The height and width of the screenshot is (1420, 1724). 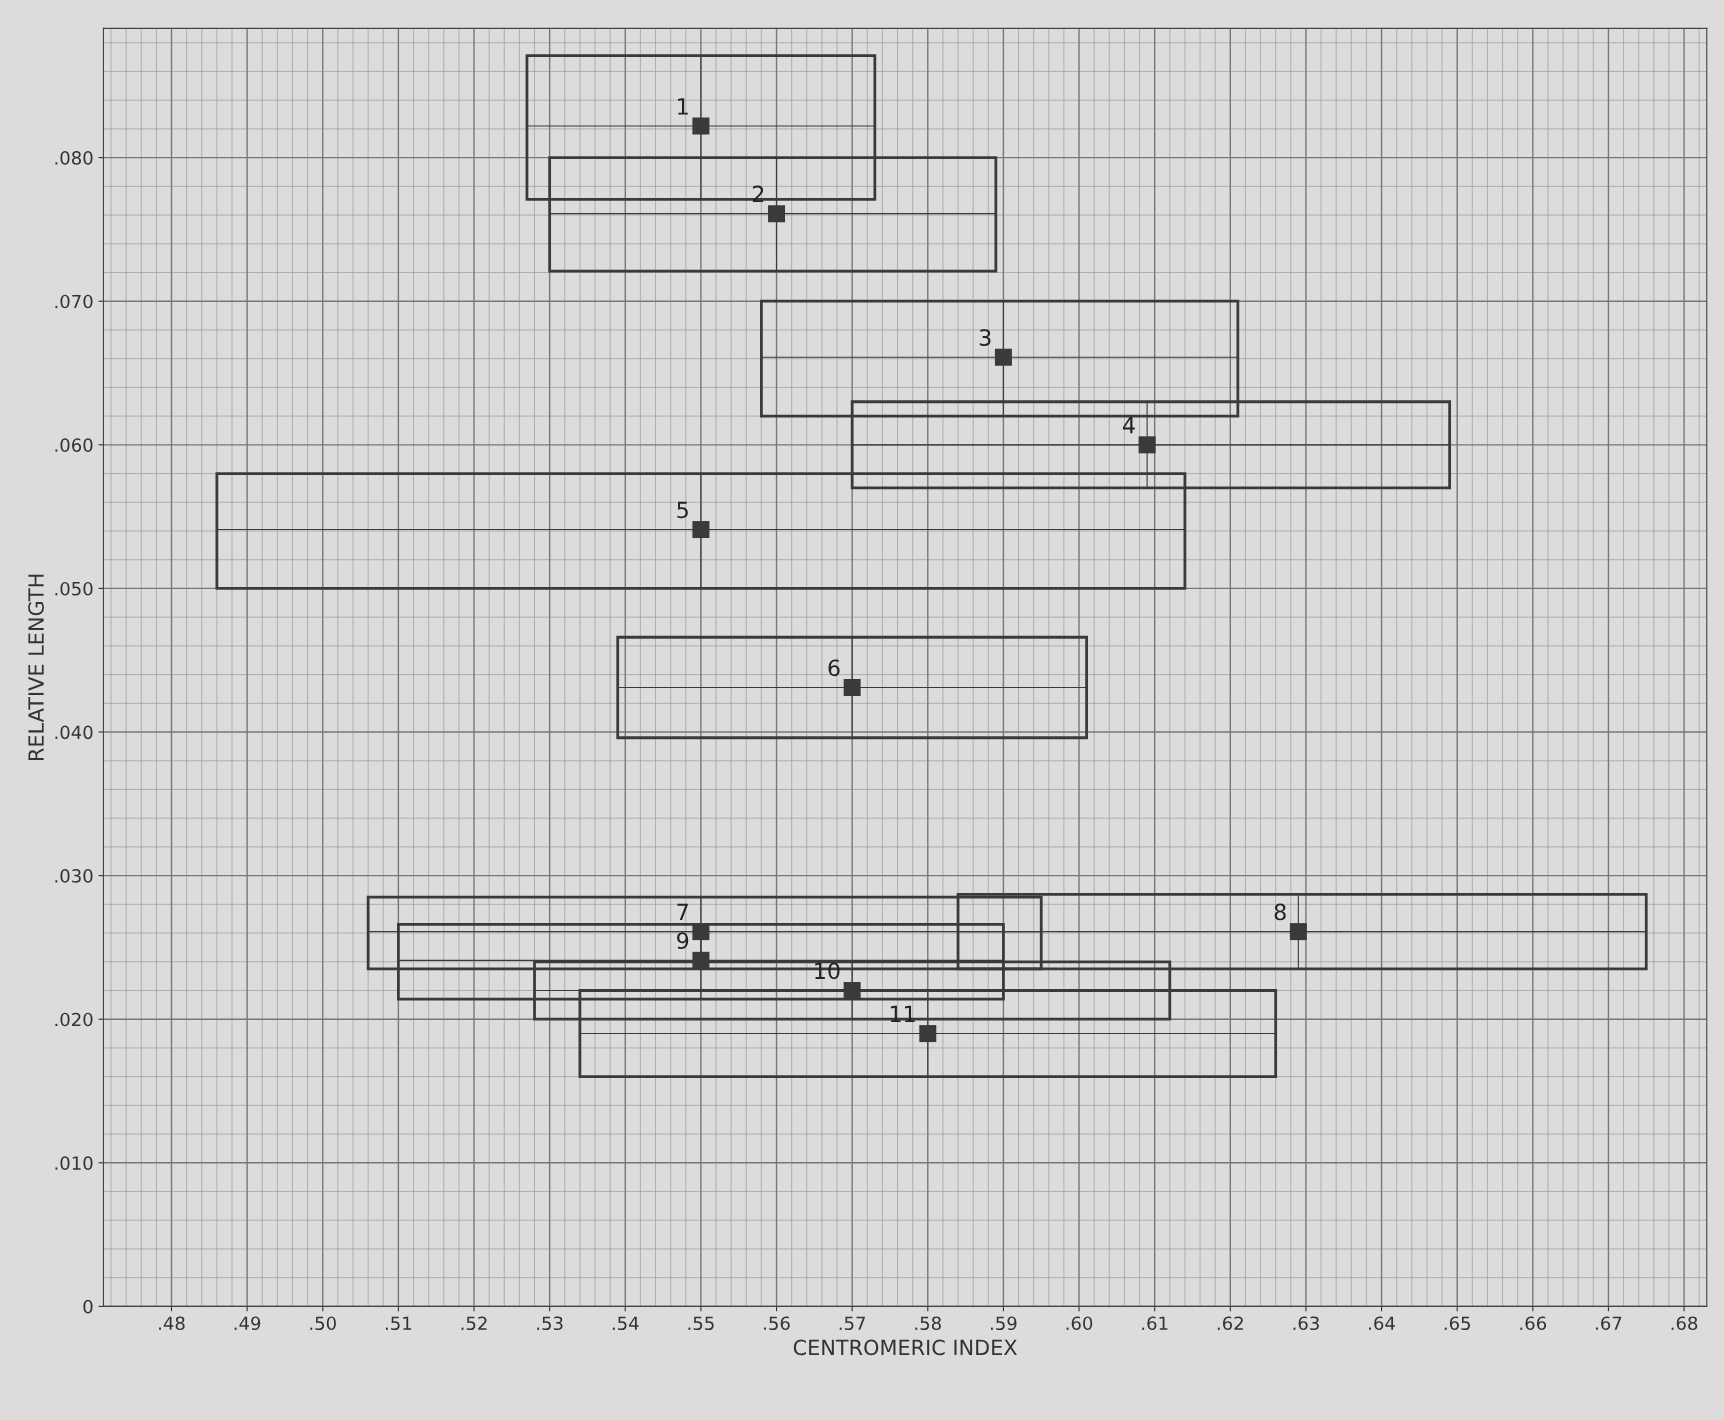 I want to click on annotation: 1, so click(x=683, y=106).